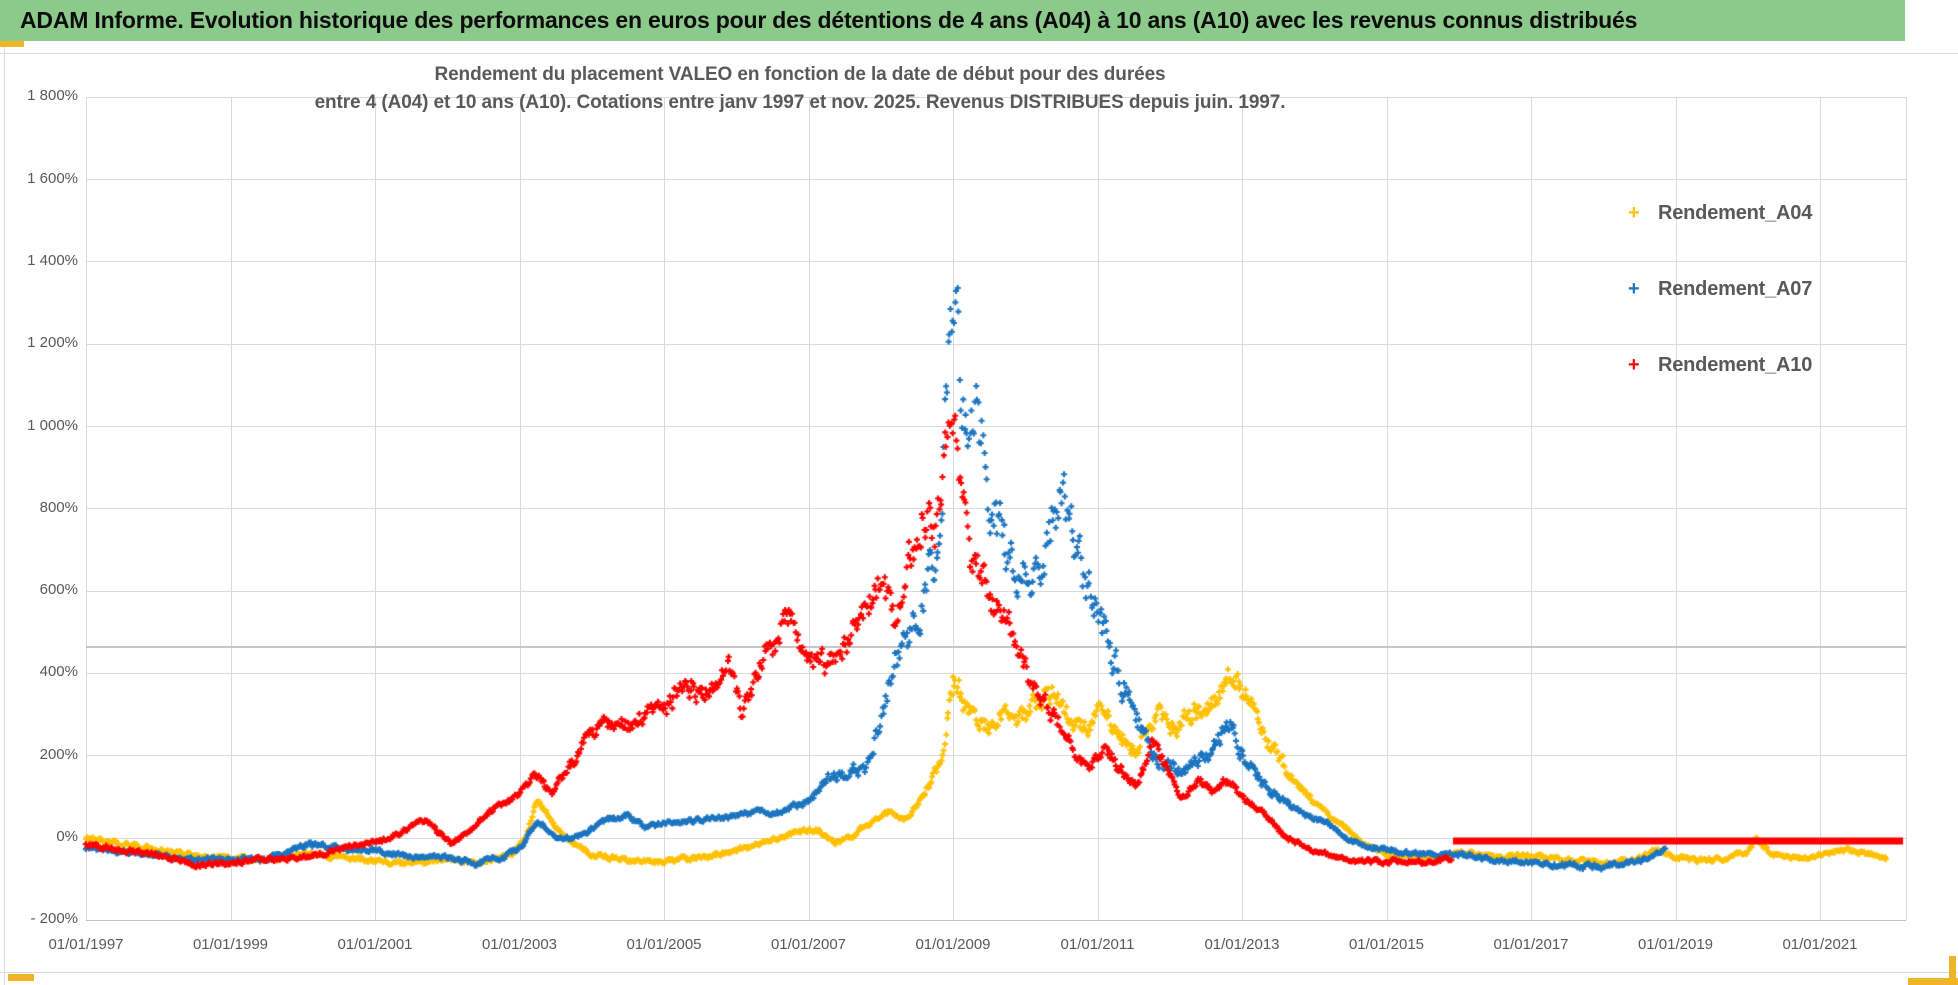 Image resolution: width=1958 pixels, height=985 pixels. What do you see at coordinates (58, 507) in the screenshot?
I see `y-tick-label: 800%` at bounding box center [58, 507].